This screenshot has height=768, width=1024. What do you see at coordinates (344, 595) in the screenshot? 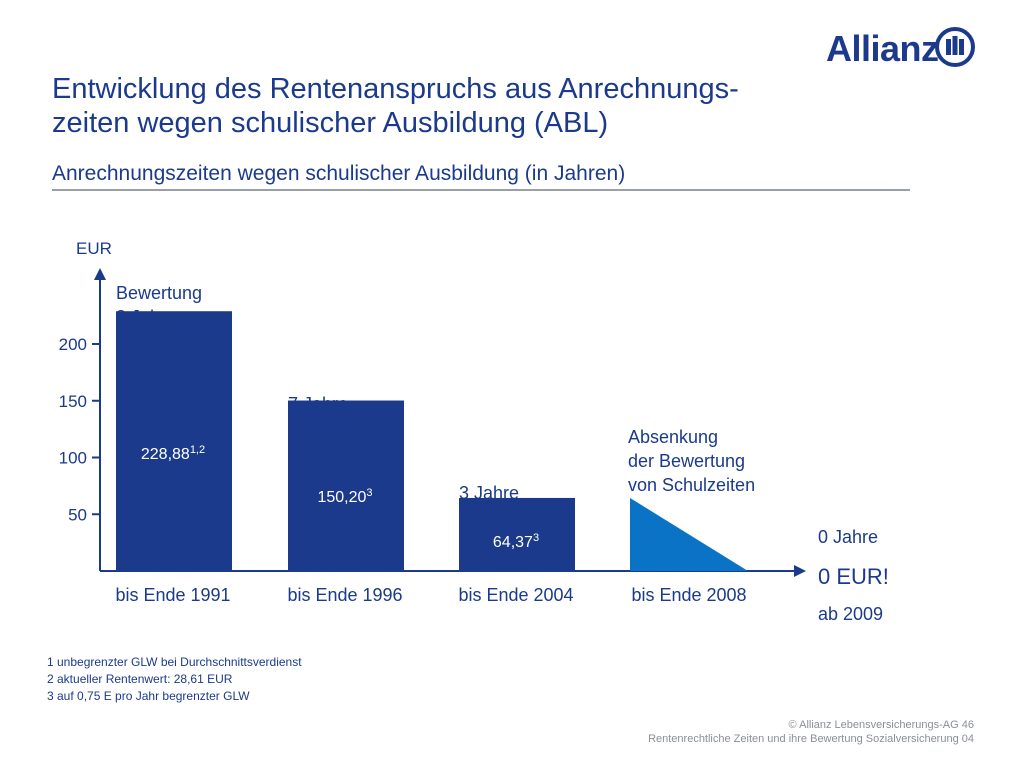
I see `x-tick-label-1: bis Ende 1996` at bounding box center [344, 595].